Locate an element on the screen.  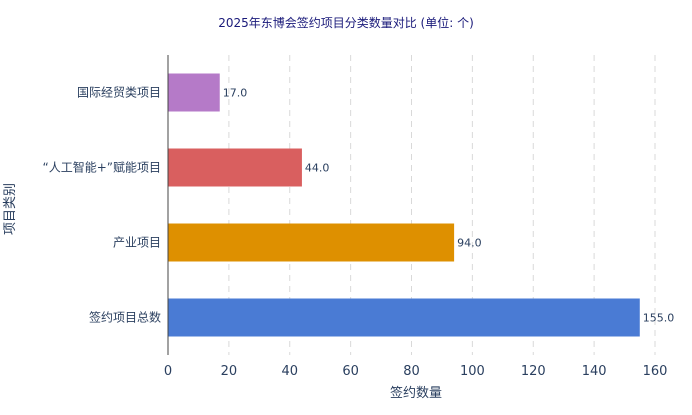
data-label: 94.0 is located at coordinates (469, 243).